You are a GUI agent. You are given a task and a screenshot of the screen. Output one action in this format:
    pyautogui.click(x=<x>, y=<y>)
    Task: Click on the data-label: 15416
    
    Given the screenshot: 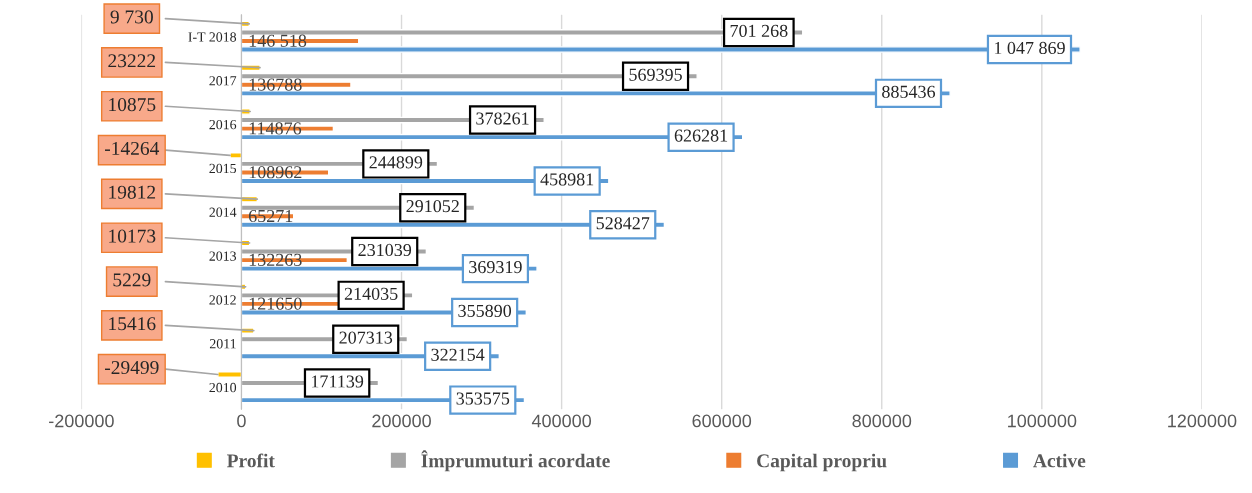 What is the action you would take?
    pyautogui.click(x=132, y=324)
    